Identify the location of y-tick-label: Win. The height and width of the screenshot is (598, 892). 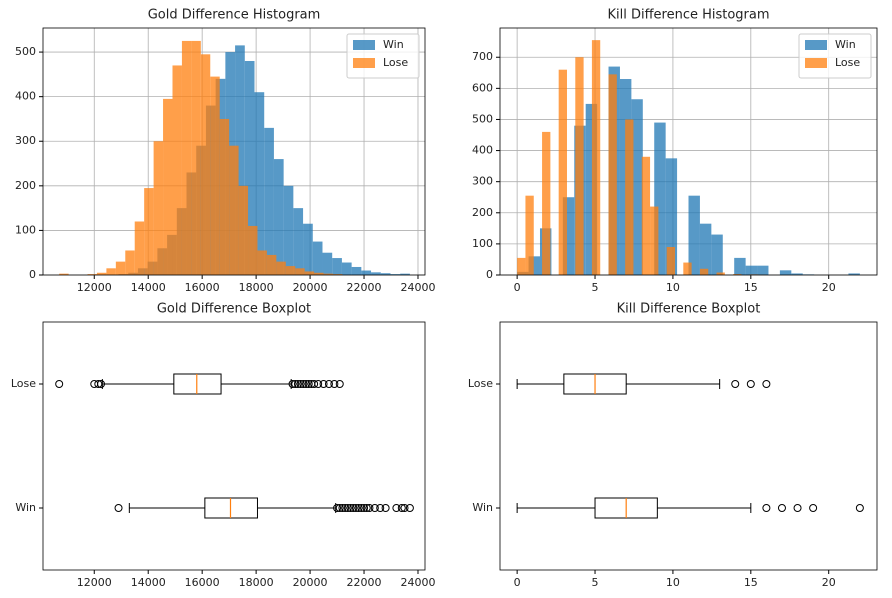
(25, 507).